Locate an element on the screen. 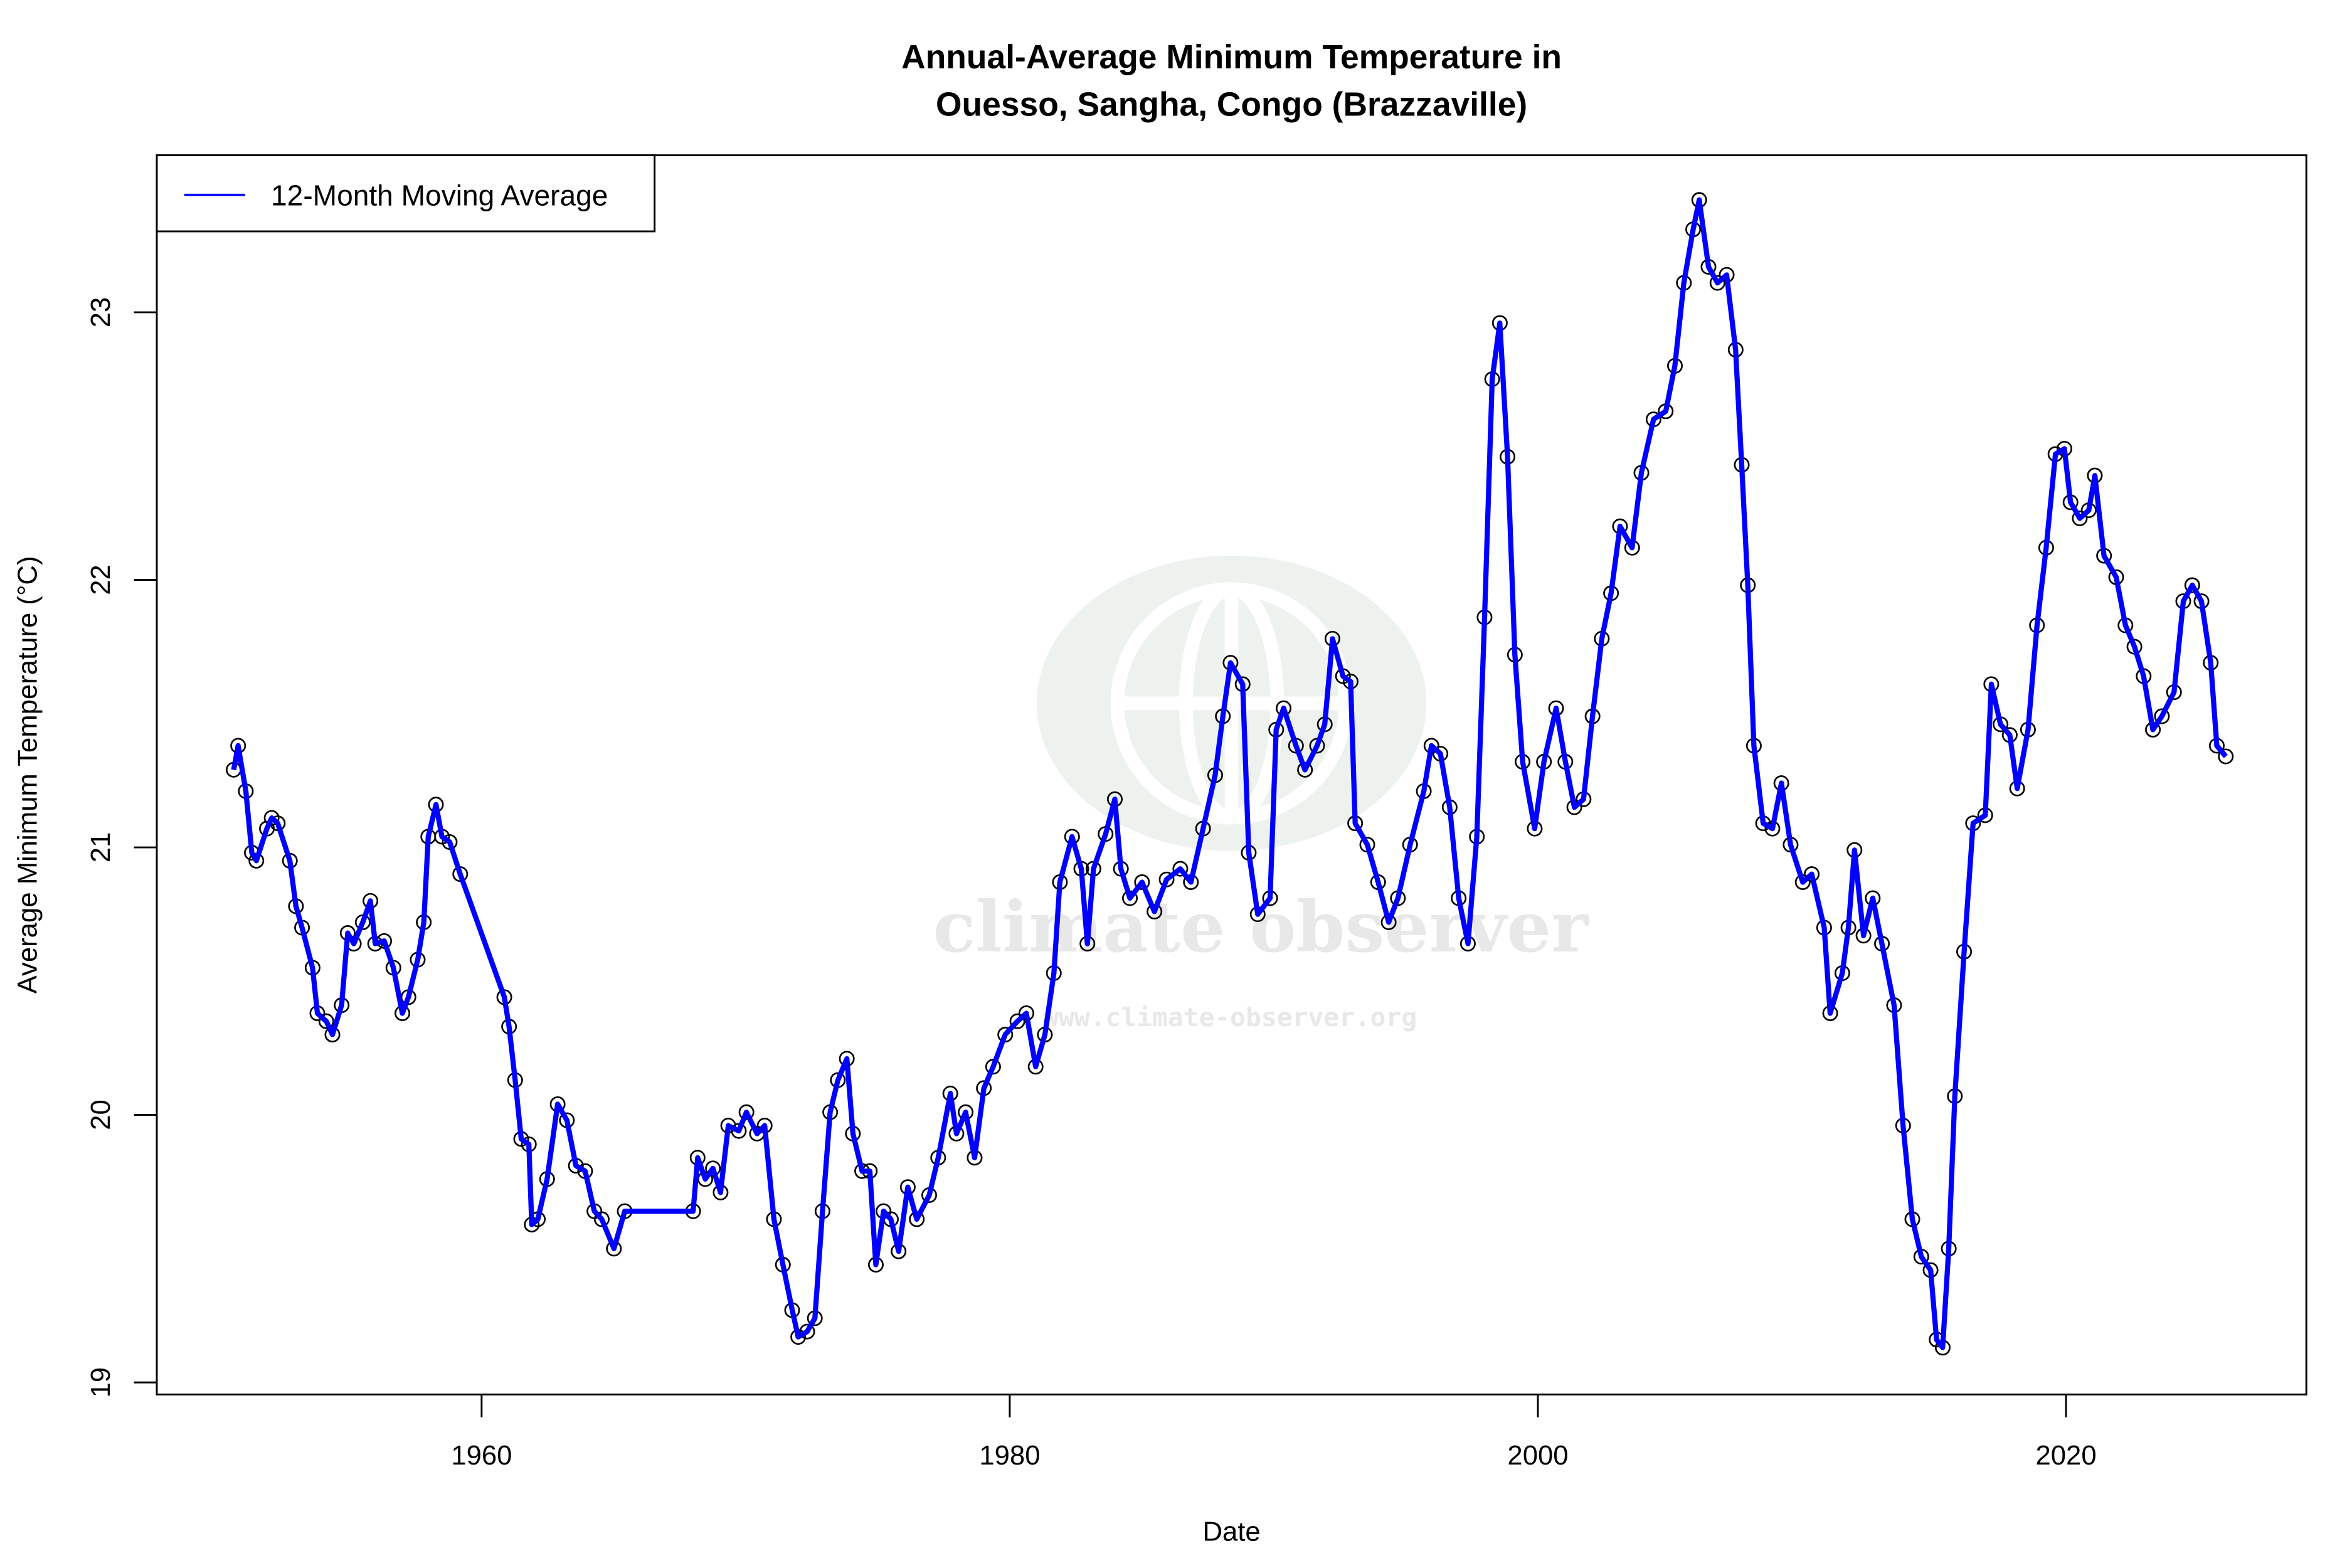 This screenshot has width=2352, height=1568. y-tick-label: 23 is located at coordinates (101, 312).